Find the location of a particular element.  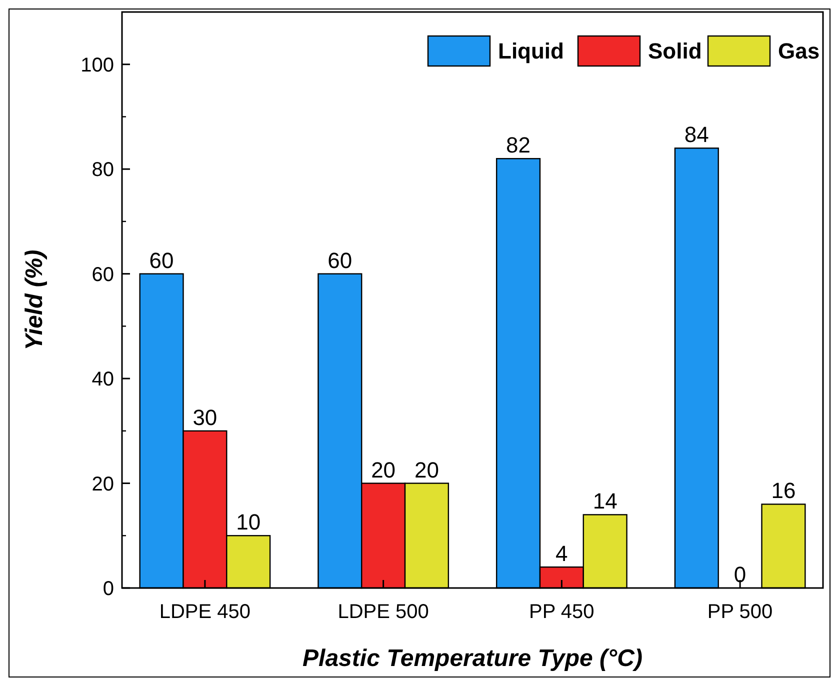

y-tick-label: 60 is located at coordinates (103, 275).